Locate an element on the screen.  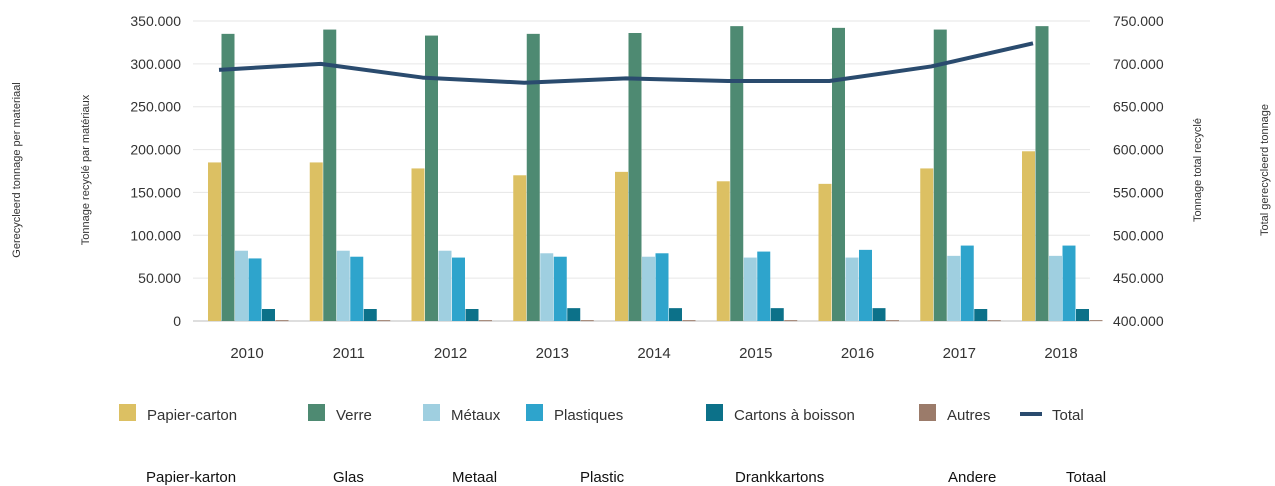
left-tick-label: 50.000 is located at coordinates (159, 278).